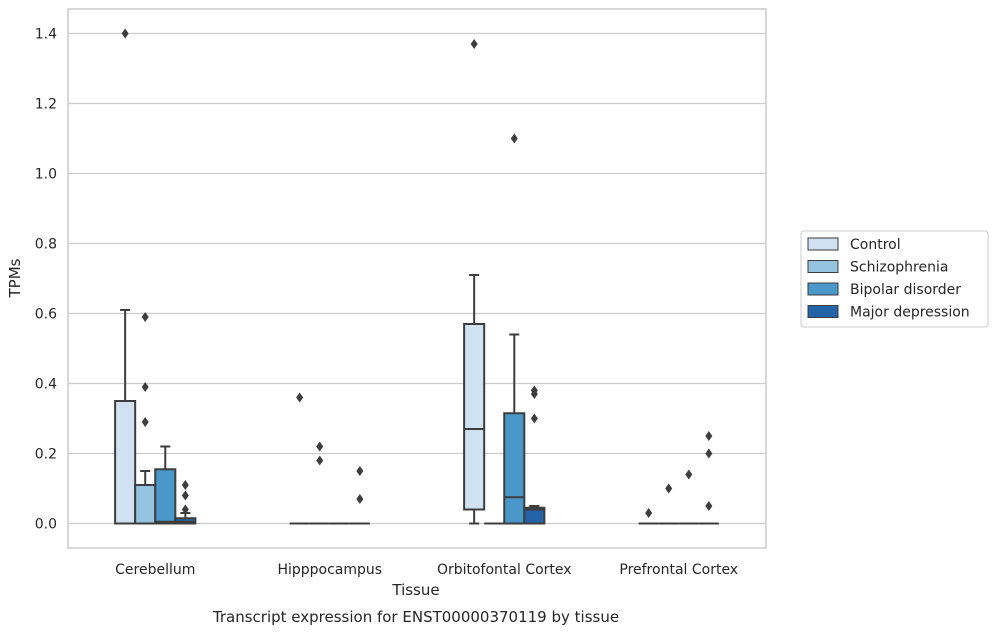 The image size is (997, 634). What do you see at coordinates (46, 385) in the screenshot?
I see `y-tick-label: 0.4` at bounding box center [46, 385].